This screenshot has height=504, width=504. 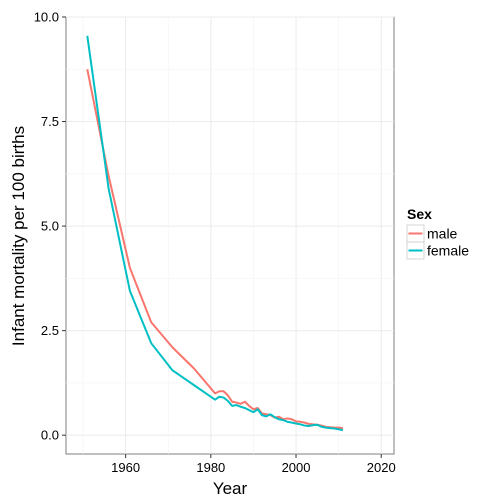 I want to click on y-tick-label: 5.0, so click(x=50, y=226).